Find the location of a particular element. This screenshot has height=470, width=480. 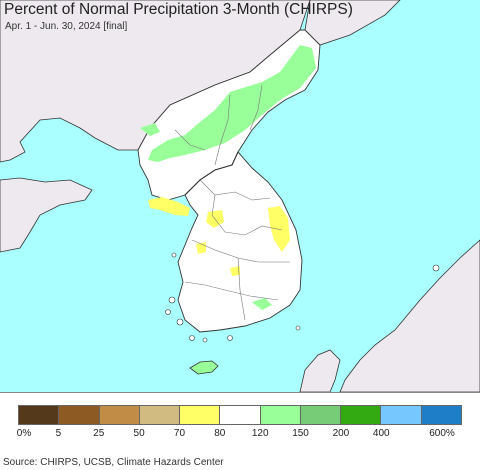

green-anomaly-south is located at coordinates (262, 304).